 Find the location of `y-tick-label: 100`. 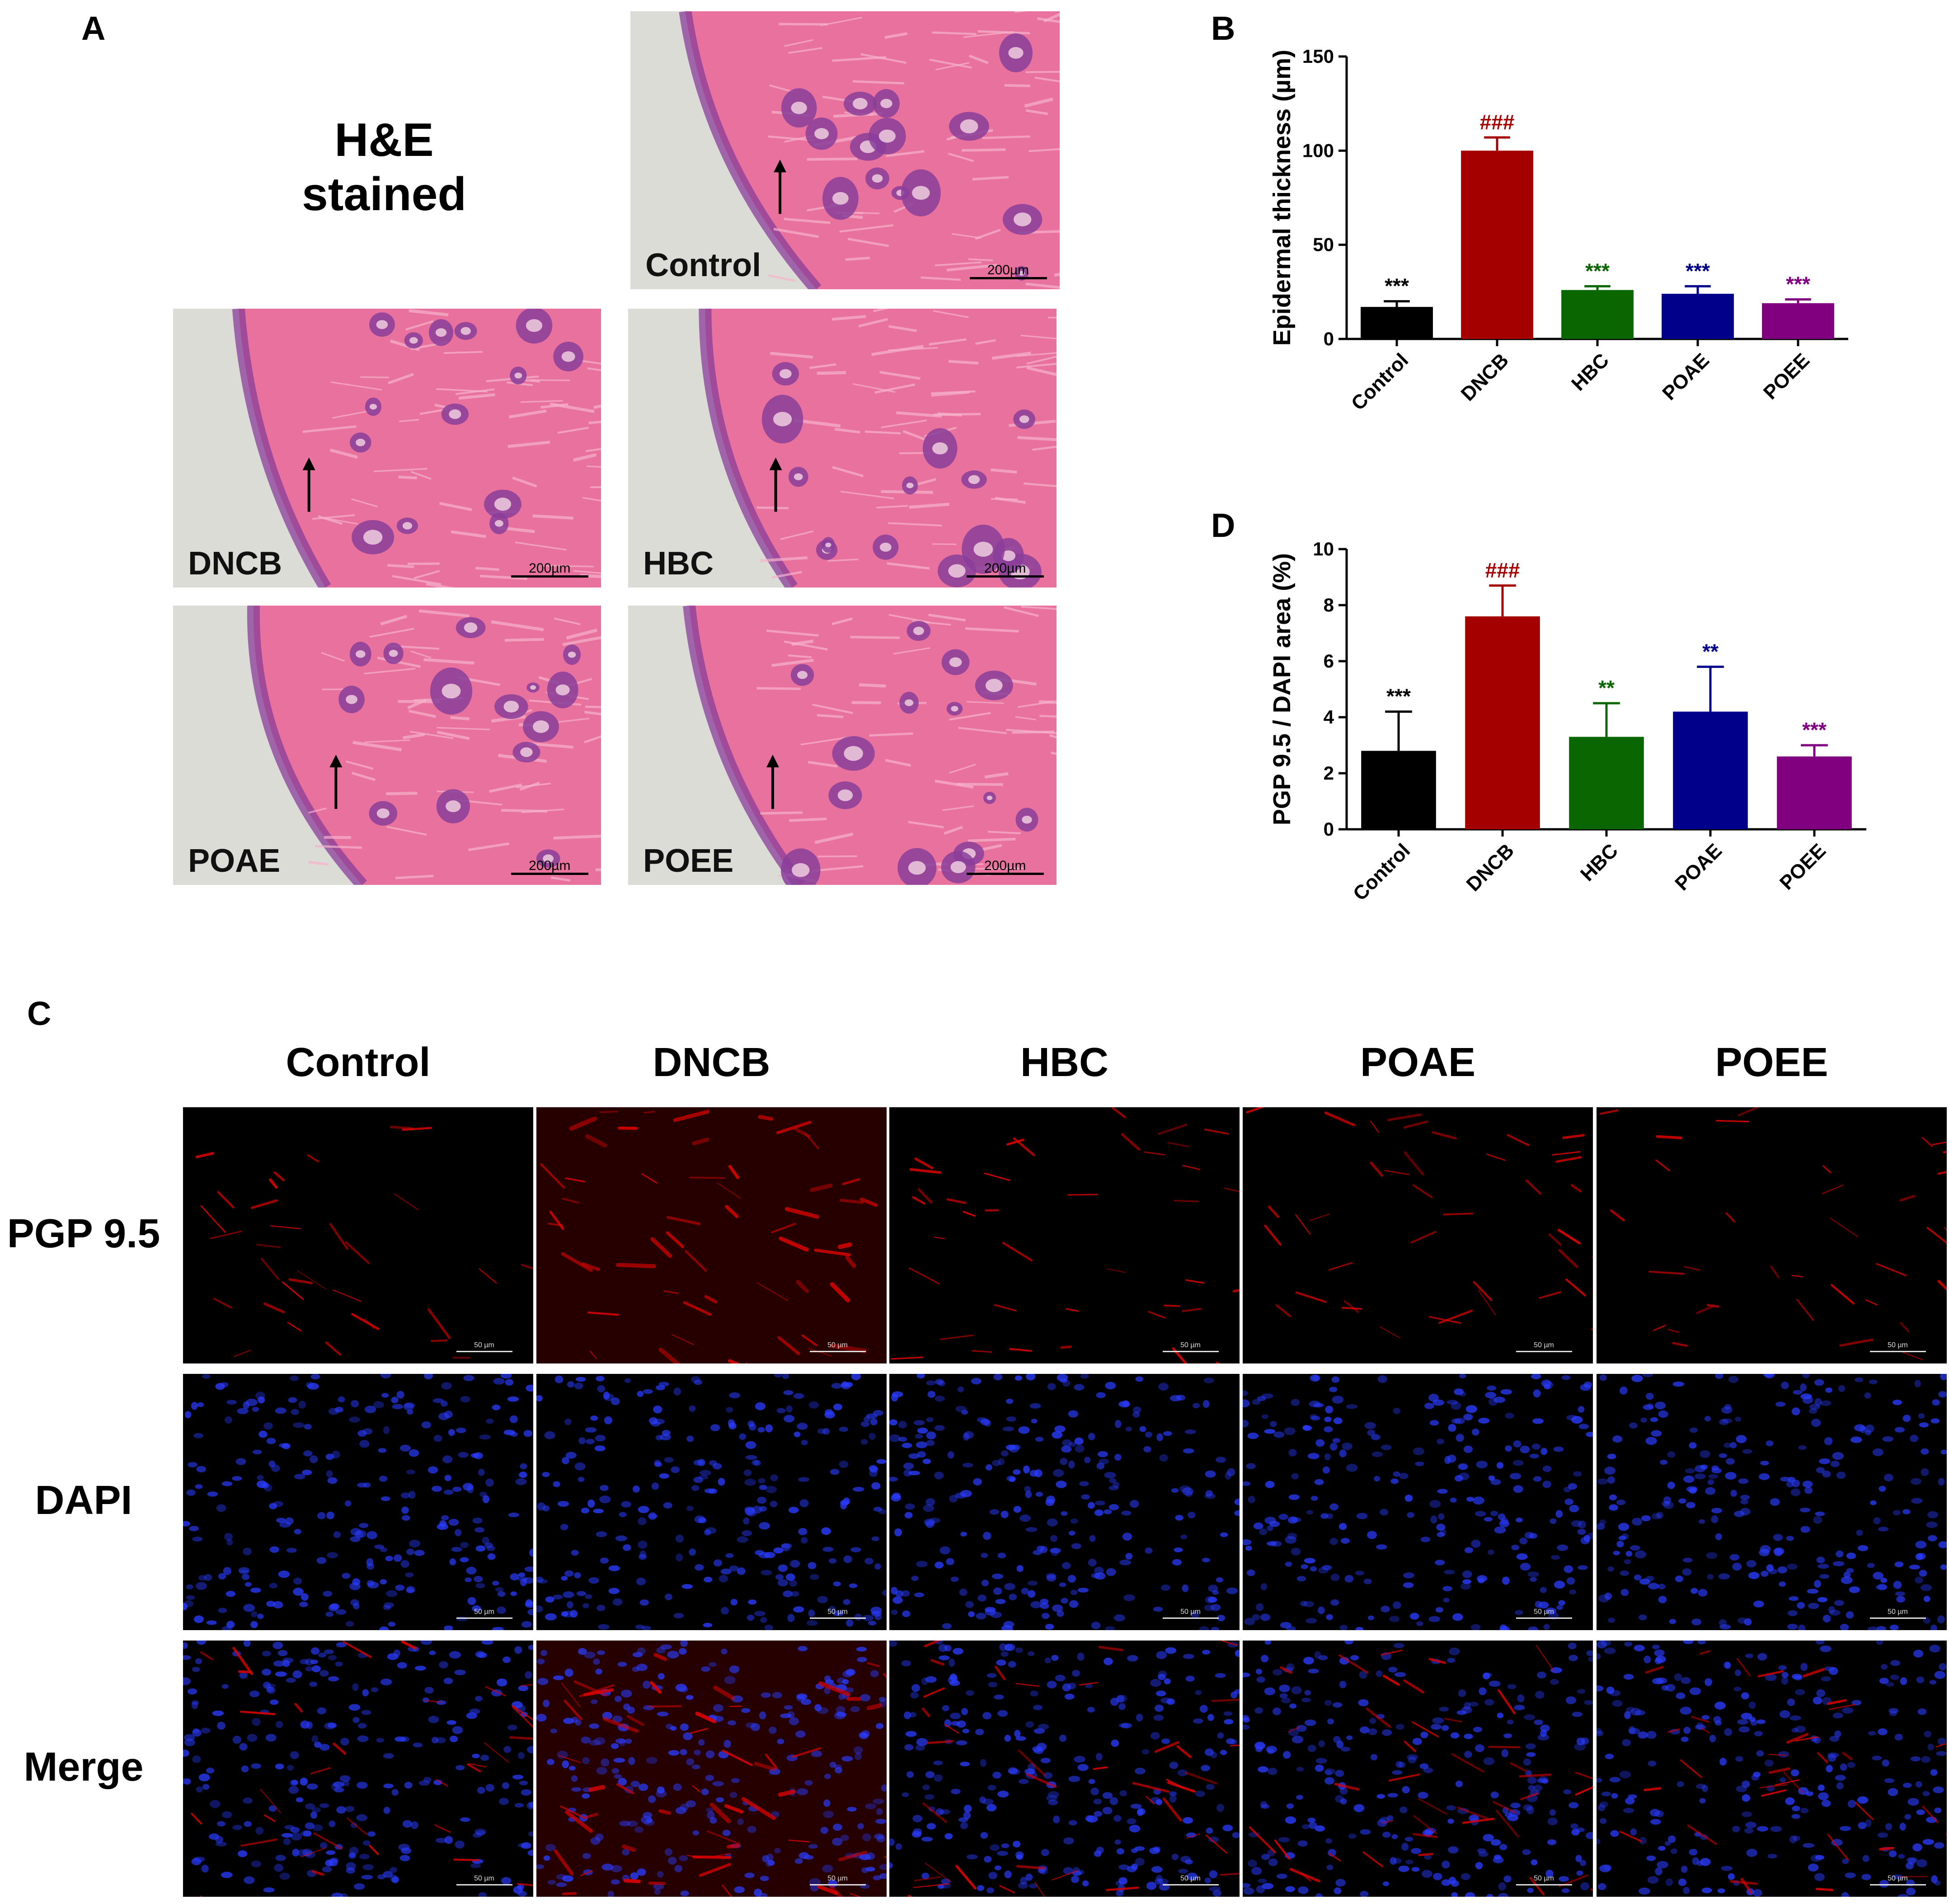

y-tick-label: 100 is located at coordinates (1318, 150).